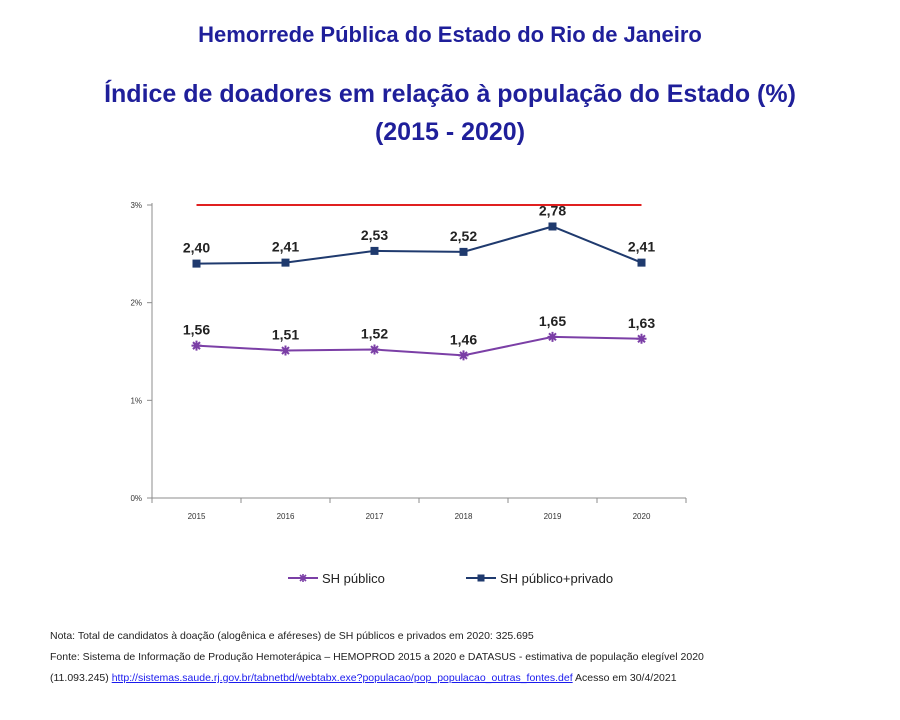 Image resolution: width=900 pixels, height=720 pixels. What do you see at coordinates (196, 248) in the screenshot?
I see `data-label: 2,40` at bounding box center [196, 248].